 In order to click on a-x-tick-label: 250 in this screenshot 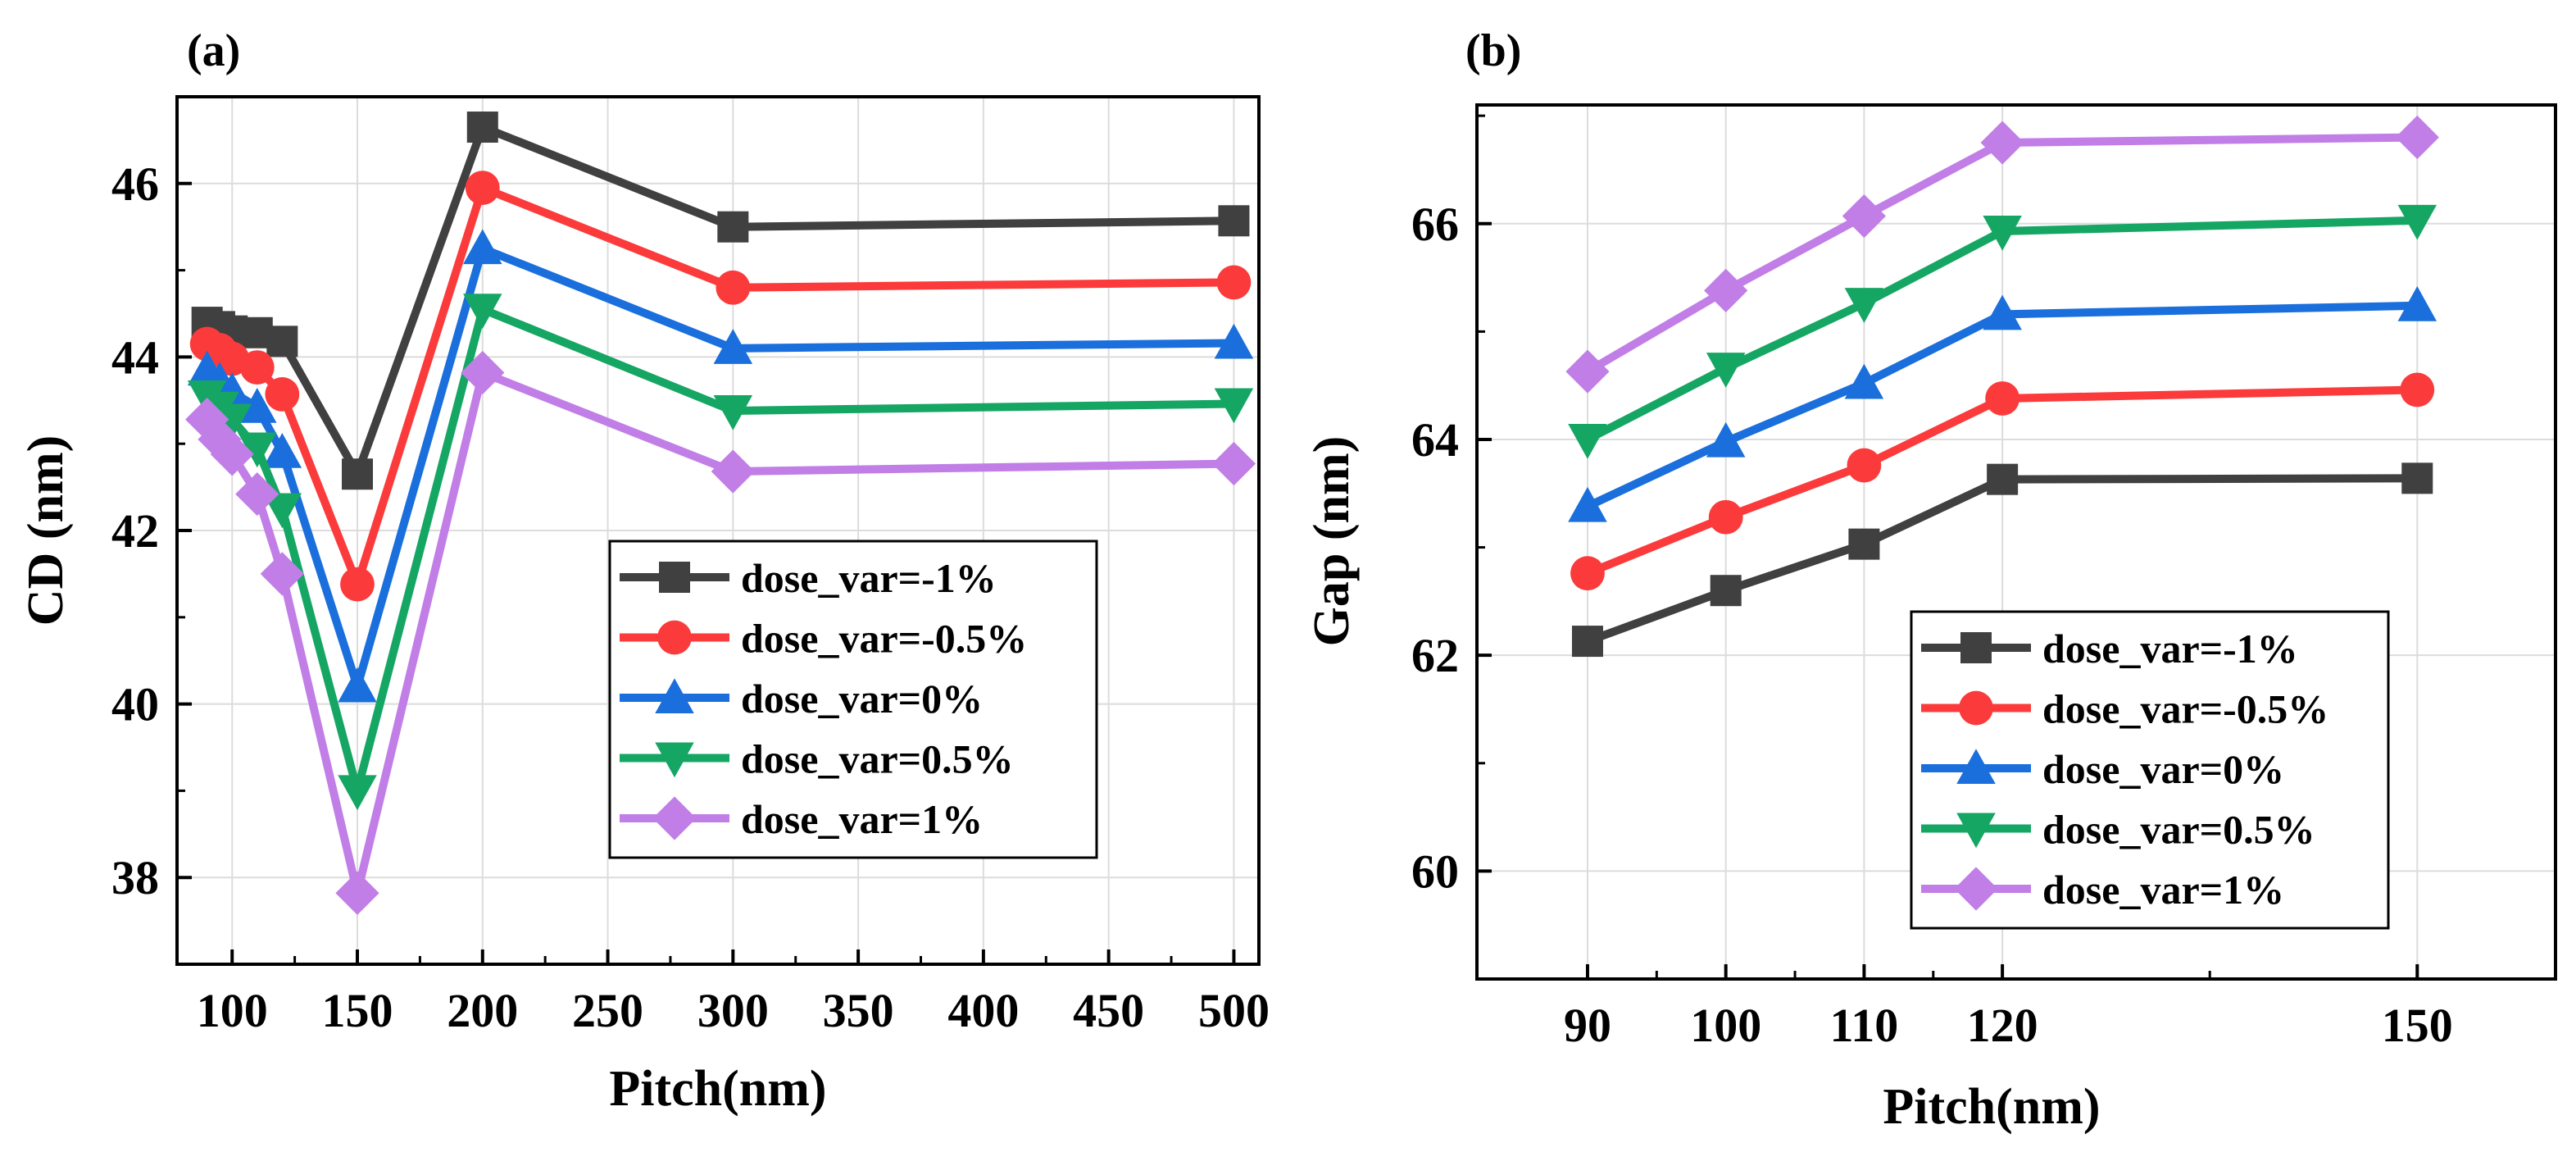, I will do `click(607, 1010)`.